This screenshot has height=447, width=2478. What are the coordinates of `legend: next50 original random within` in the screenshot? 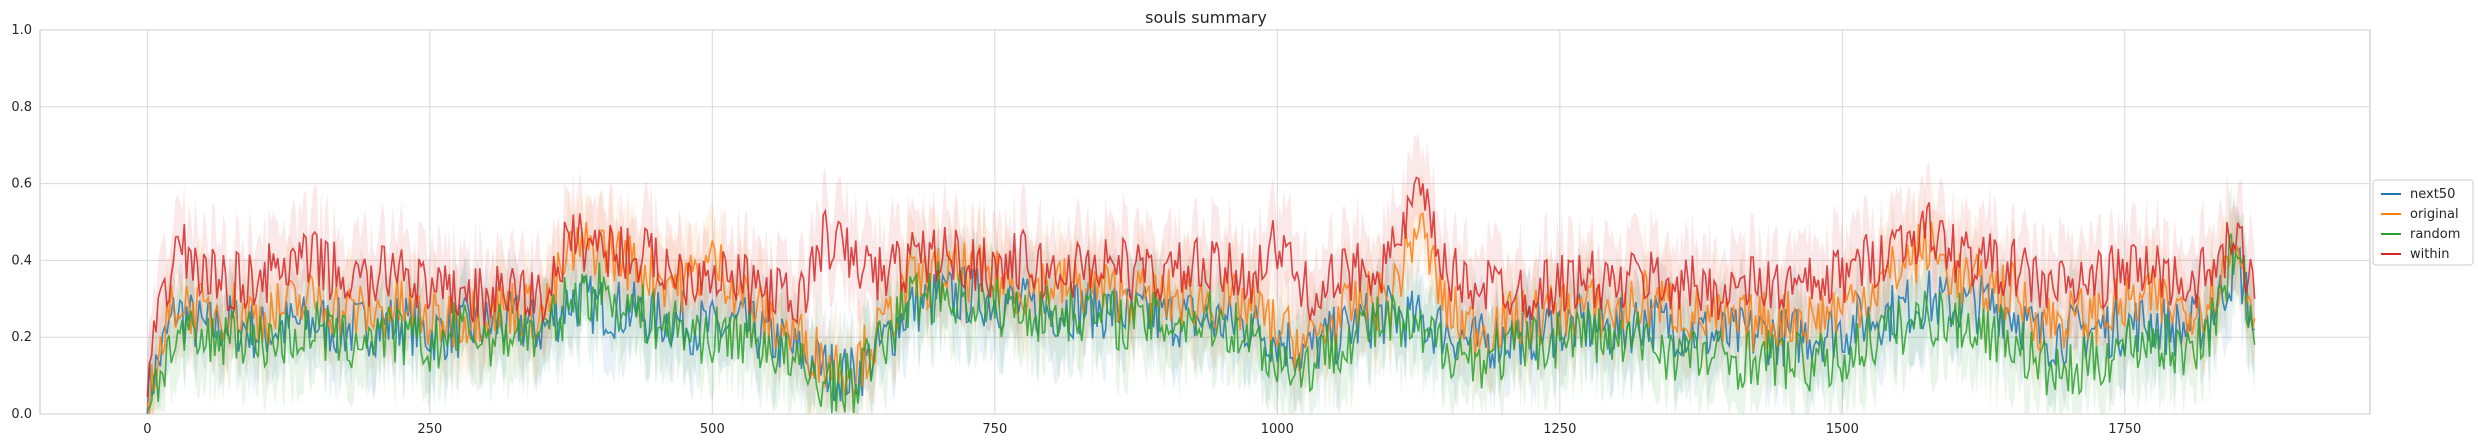 It's located at (2423, 222).